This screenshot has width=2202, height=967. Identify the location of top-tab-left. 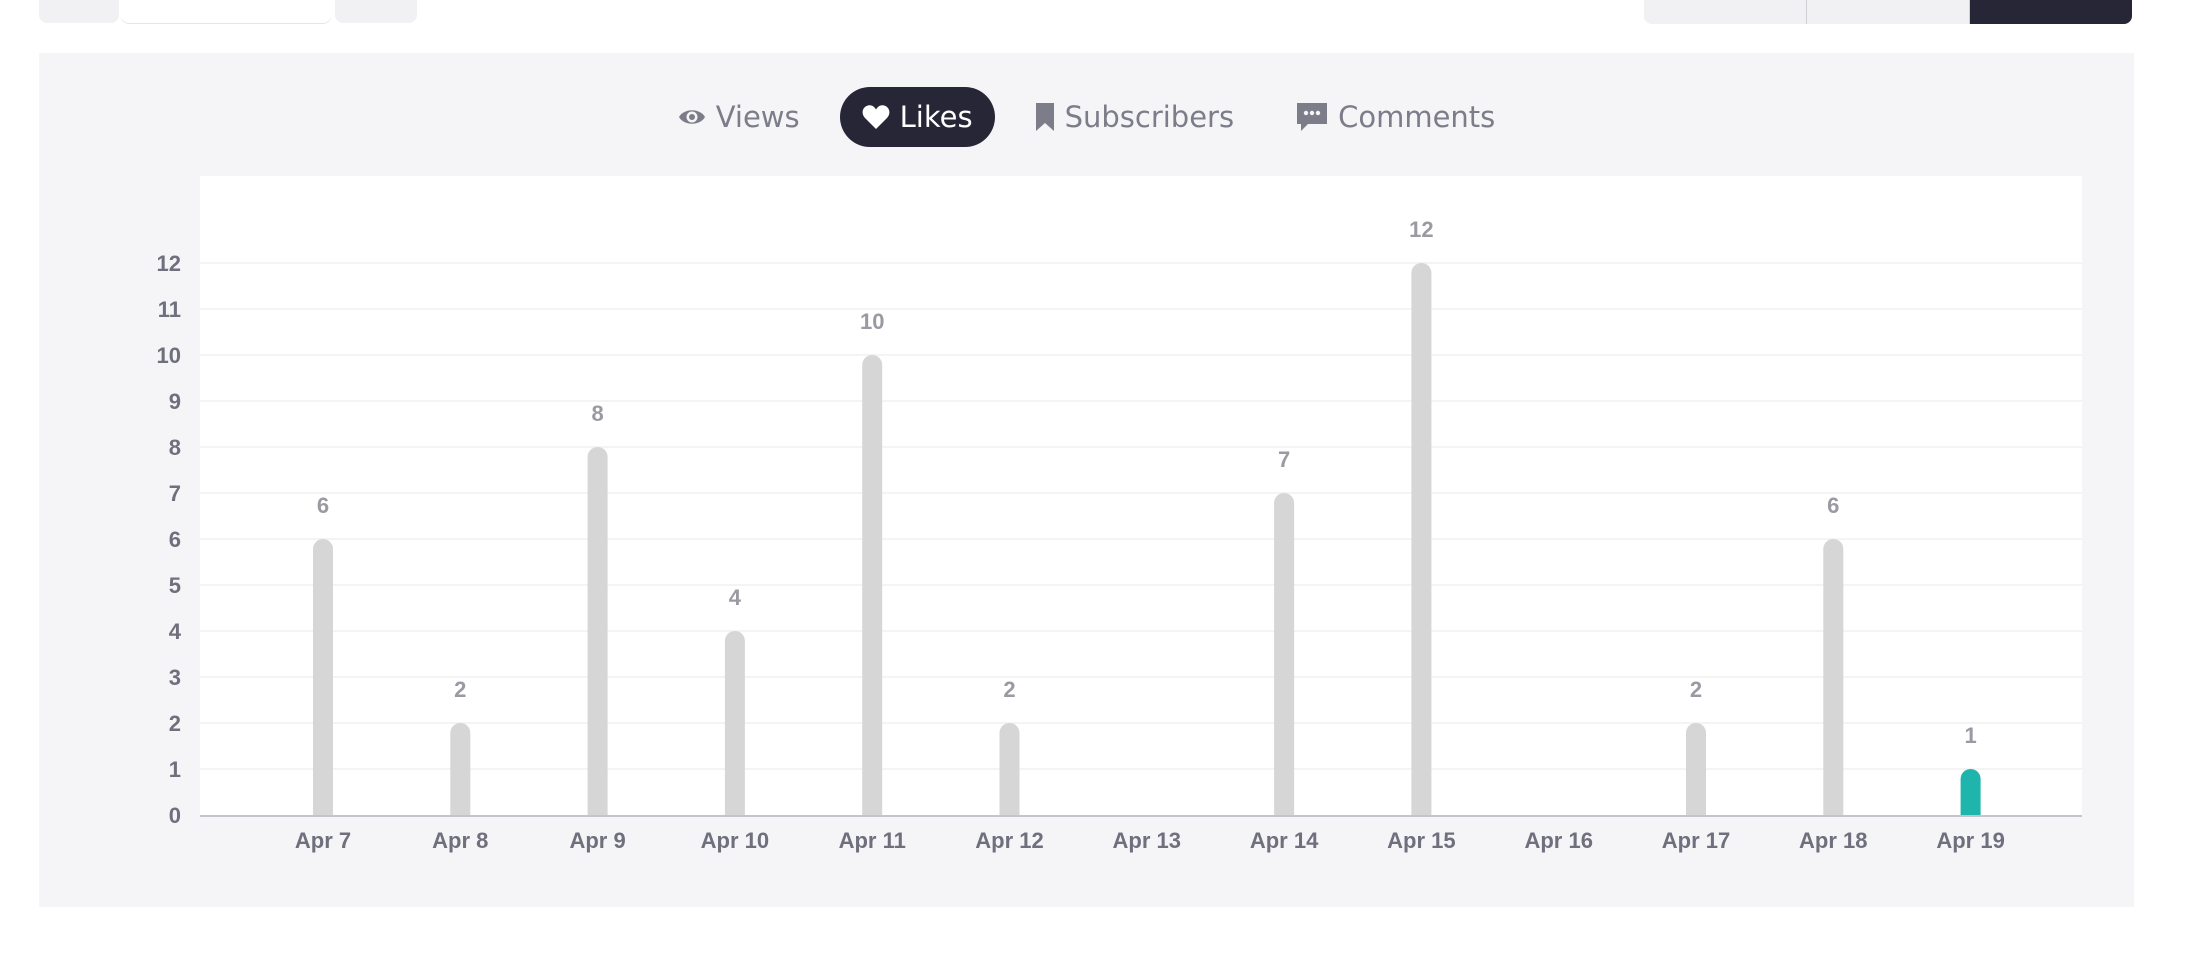
(79, 11).